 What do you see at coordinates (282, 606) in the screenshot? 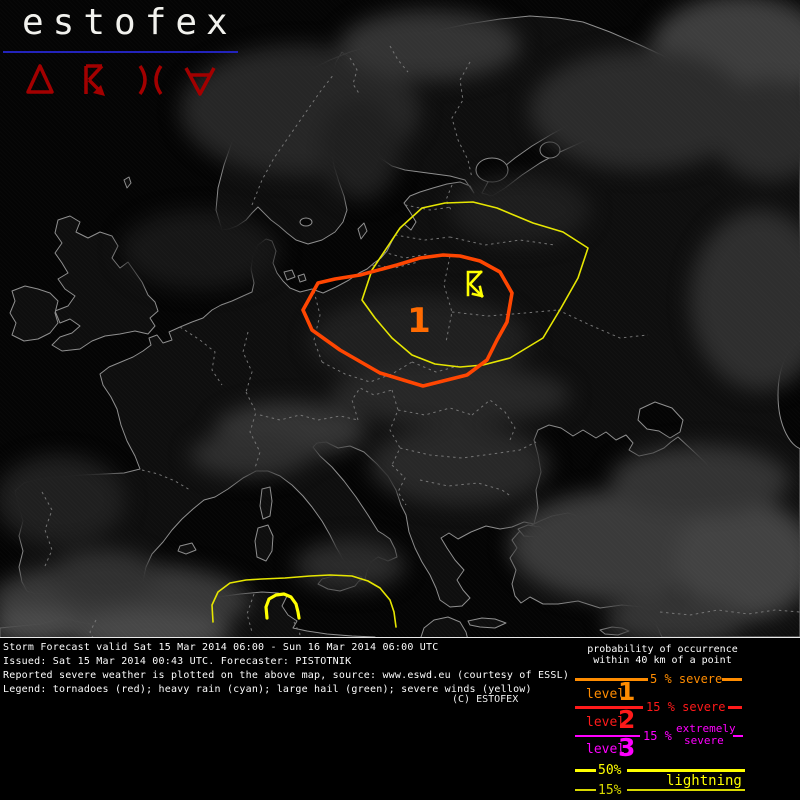
I see `lightning-50pct-contour-tunisia` at bounding box center [282, 606].